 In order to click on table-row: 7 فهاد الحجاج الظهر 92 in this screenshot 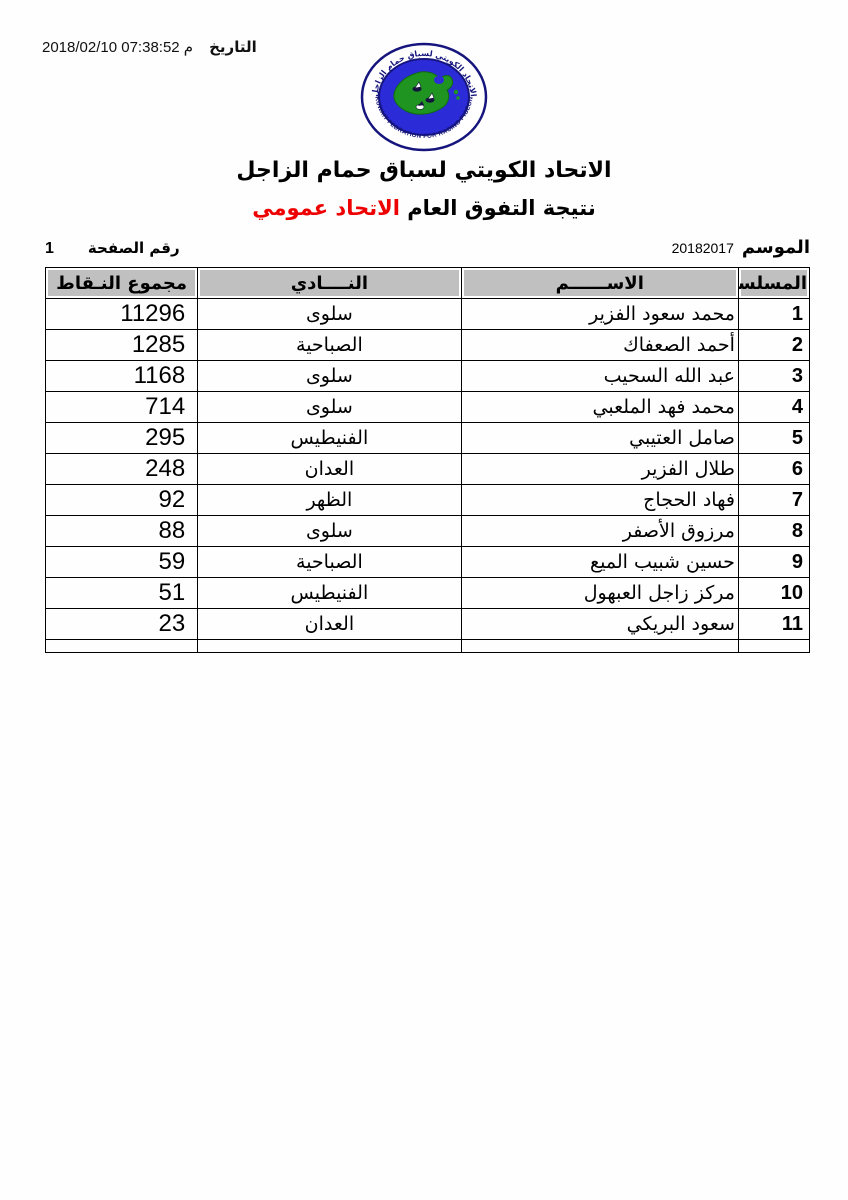, I will do `click(427, 500)`.